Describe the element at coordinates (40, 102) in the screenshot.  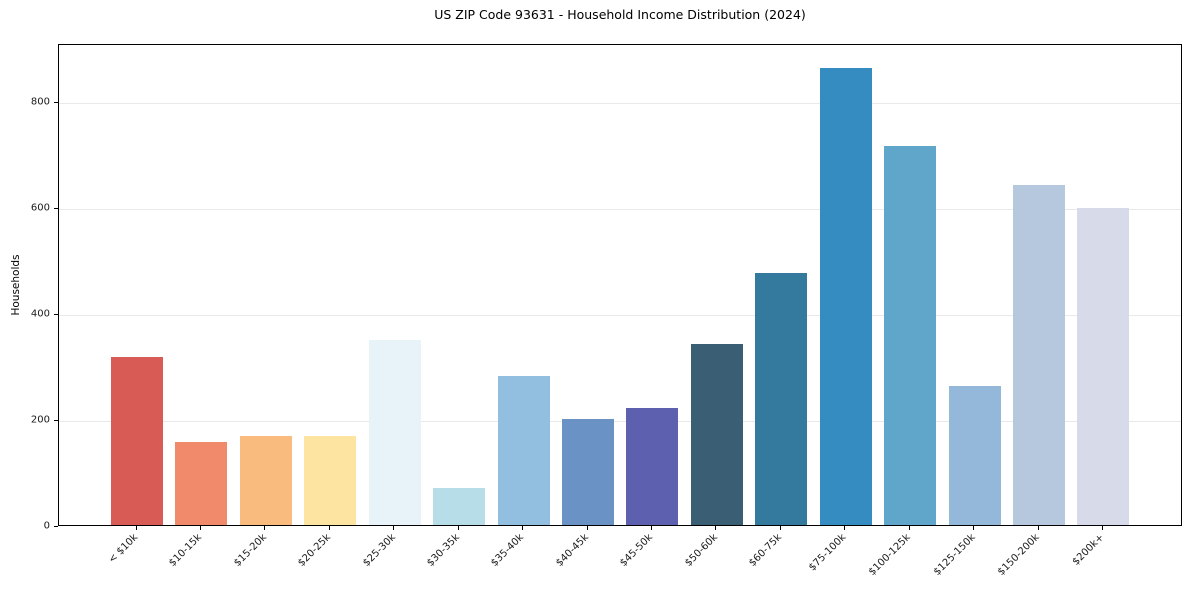
I see `y-tick-label: 800` at that location.